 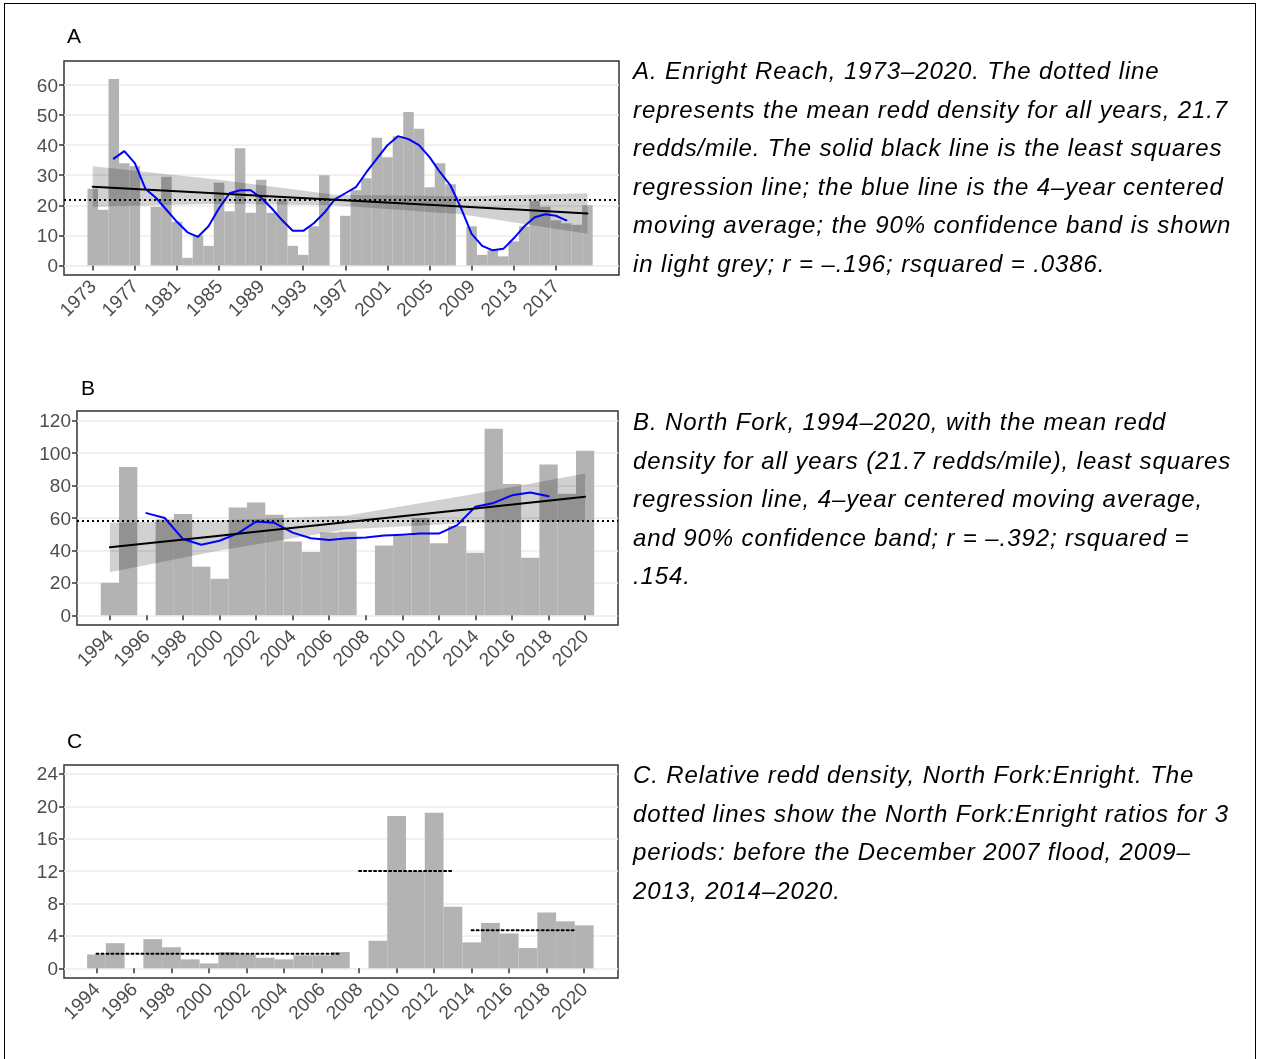 I want to click on chart-title: C, so click(x=75, y=740).